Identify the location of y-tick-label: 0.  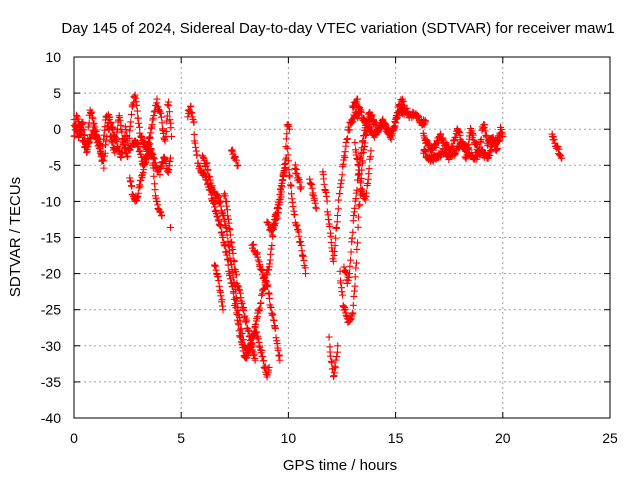
(57, 129).